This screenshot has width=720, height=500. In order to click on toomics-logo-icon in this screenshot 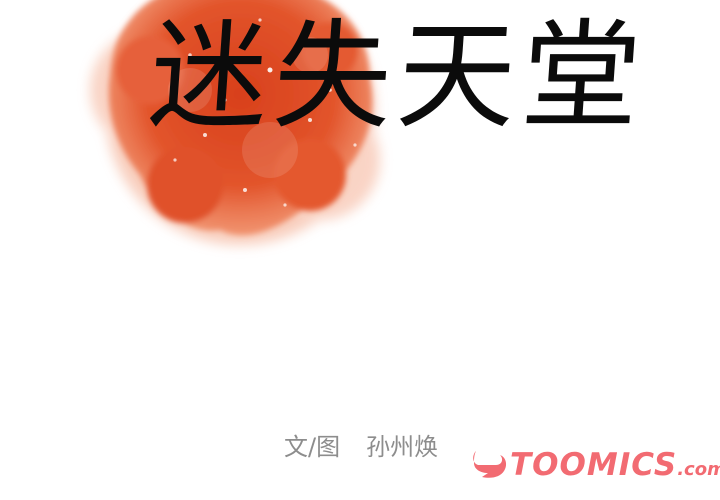, I will do `click(490, 464)`.